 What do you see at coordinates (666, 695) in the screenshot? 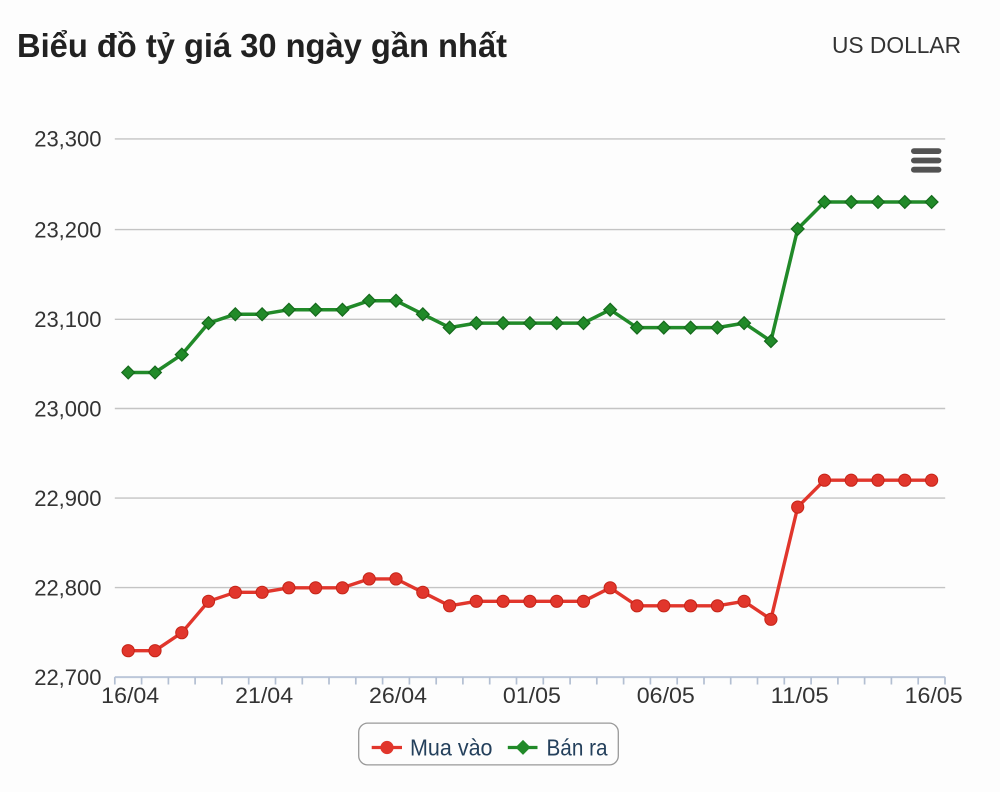
I see `svg-text: 06/05` at bounding box center [666, 695].